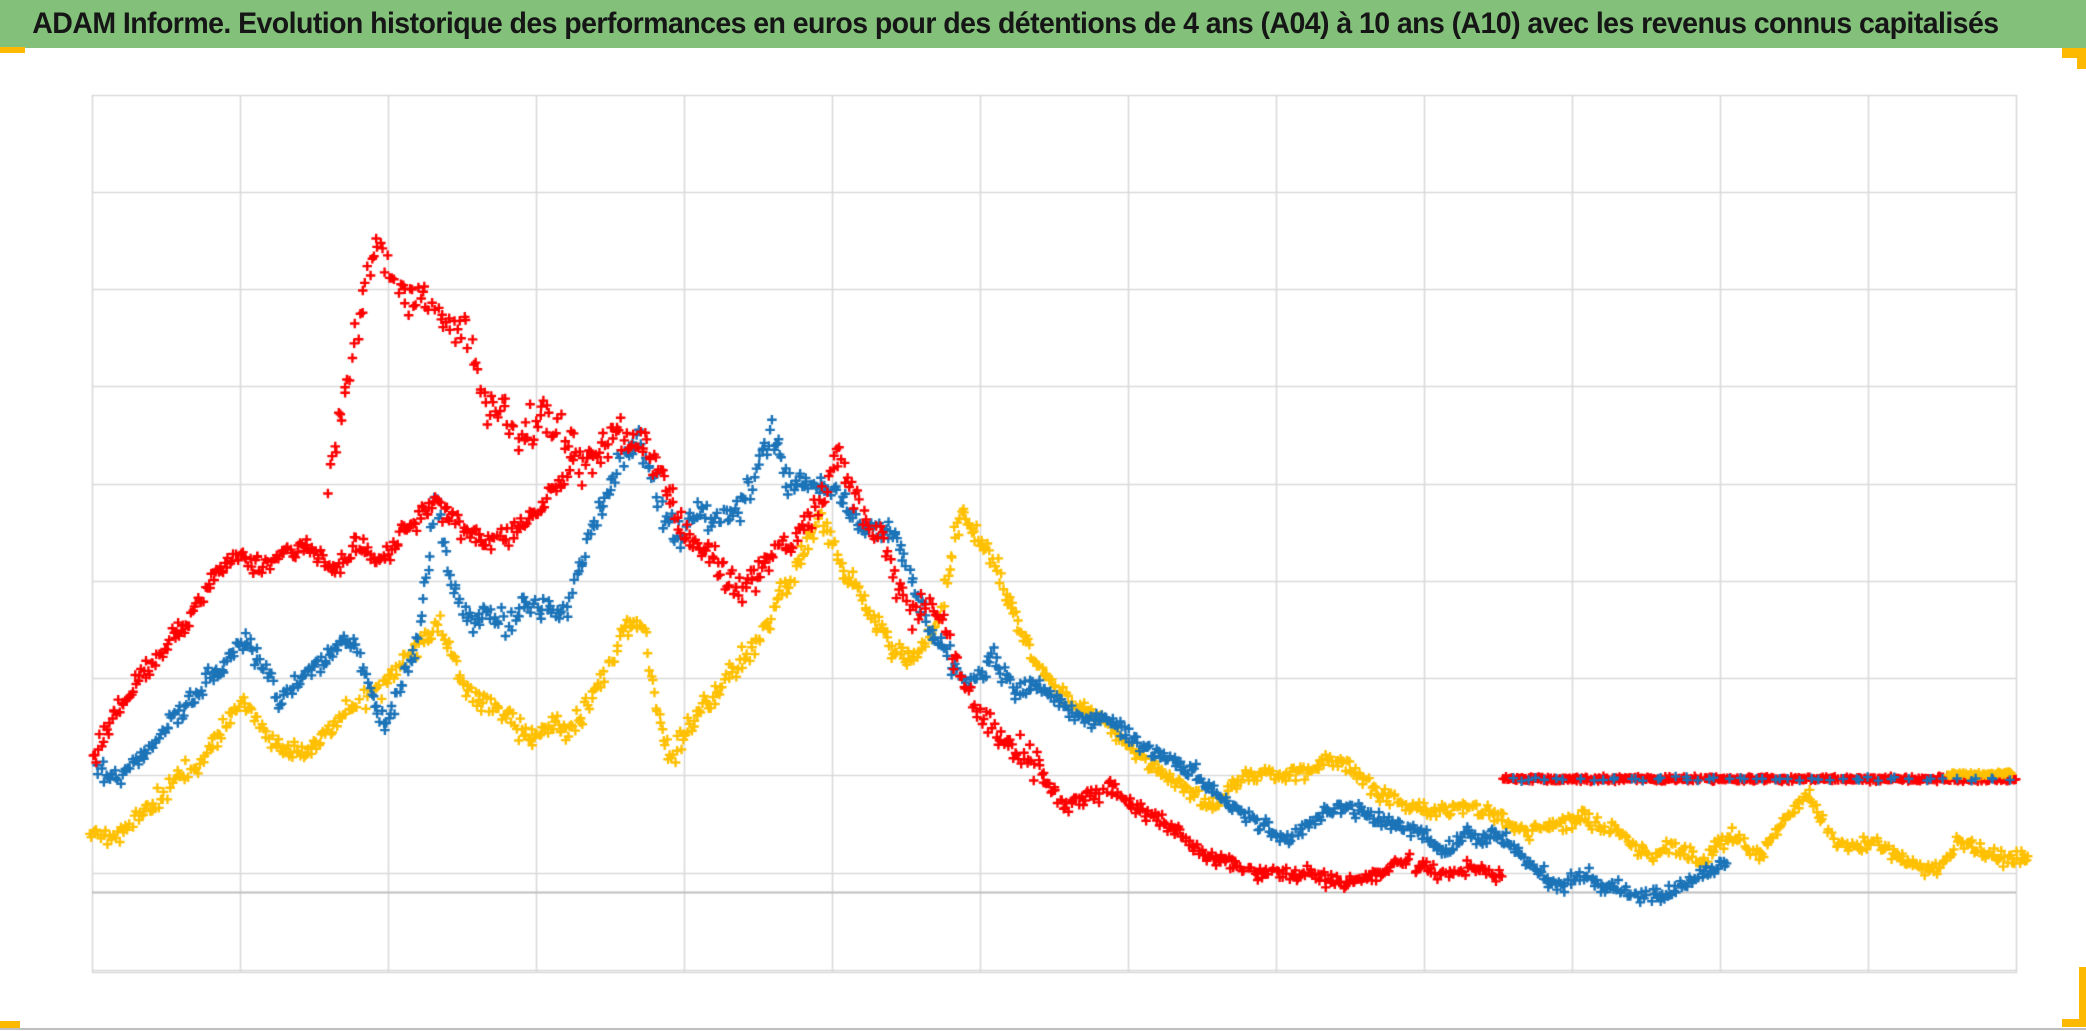 This screenshot has height=1031, width=2086. What do you see at coordinates (2081, 58) in the screenshot?
I see `corner-mark-top-right-vertical` at bounding box center [2081, 58].